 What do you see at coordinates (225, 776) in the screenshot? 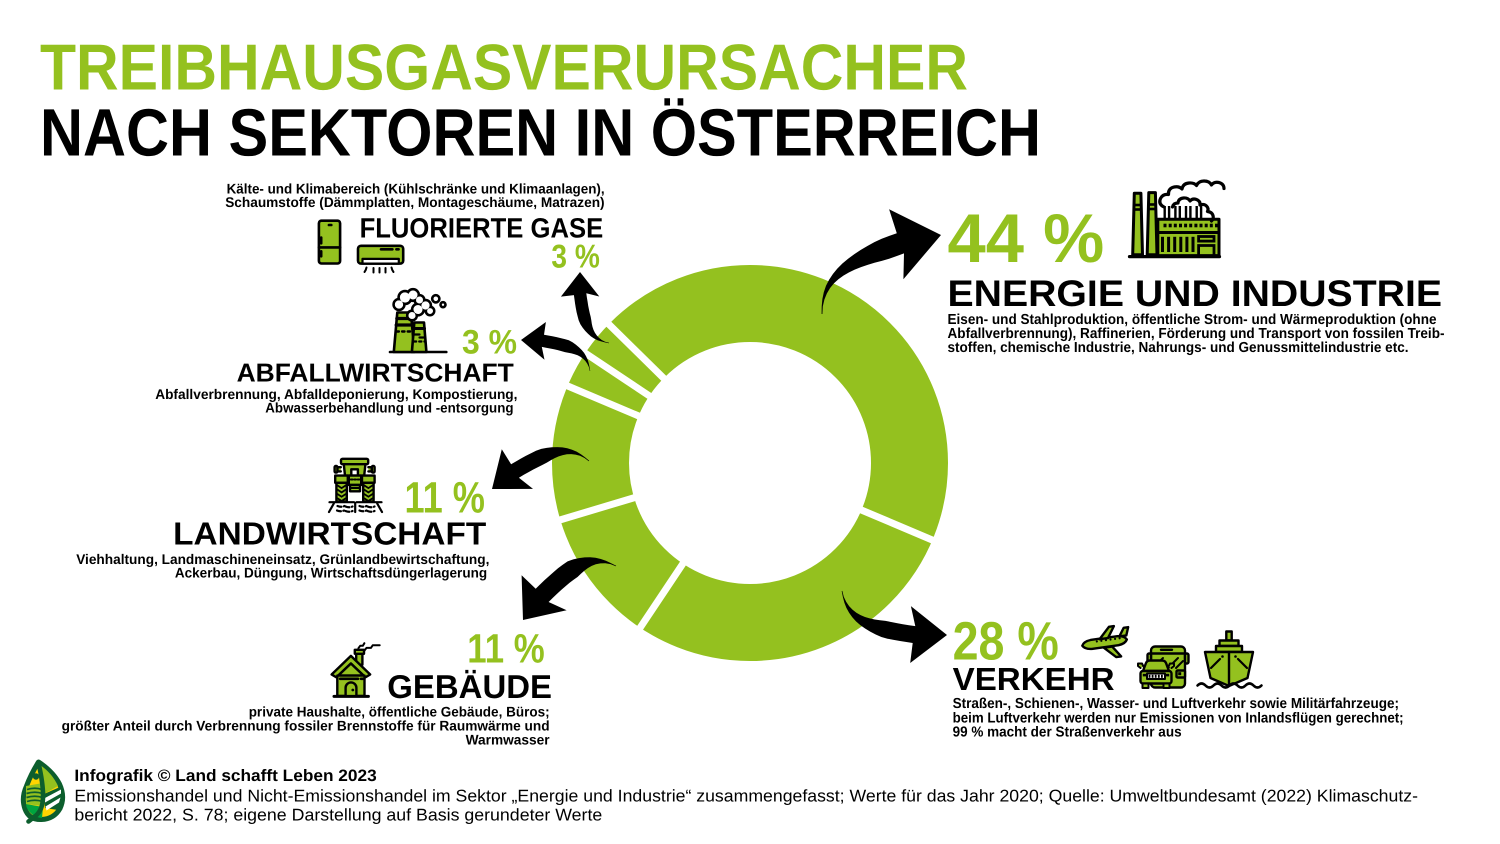
I see `svg-text:Infografik © Land schafft Lebe: Infografik © Land schafft Leben 2023` at bounding box center [225, 776].